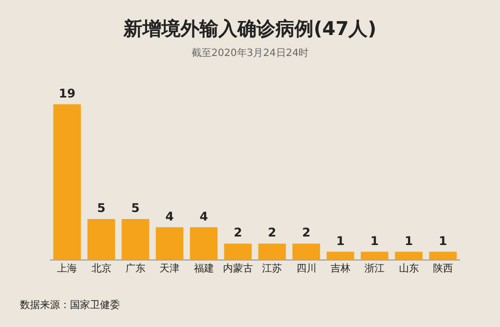  I want to click on x-tick-label: 上海, so click(67, 268).